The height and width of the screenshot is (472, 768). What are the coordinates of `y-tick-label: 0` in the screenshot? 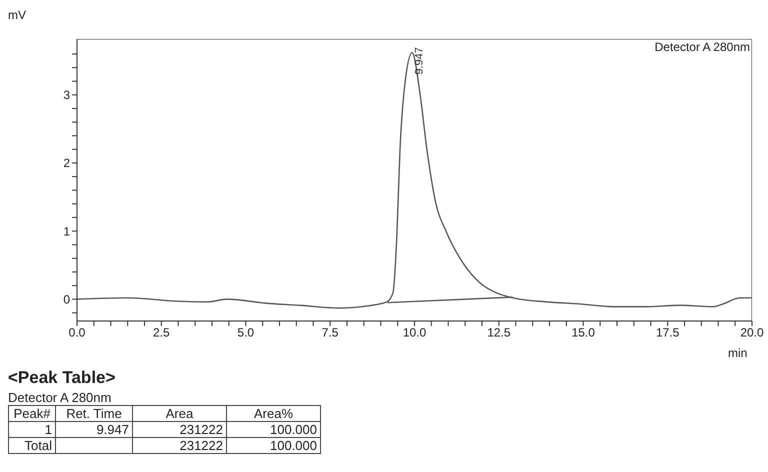 It's located at (66, 299).